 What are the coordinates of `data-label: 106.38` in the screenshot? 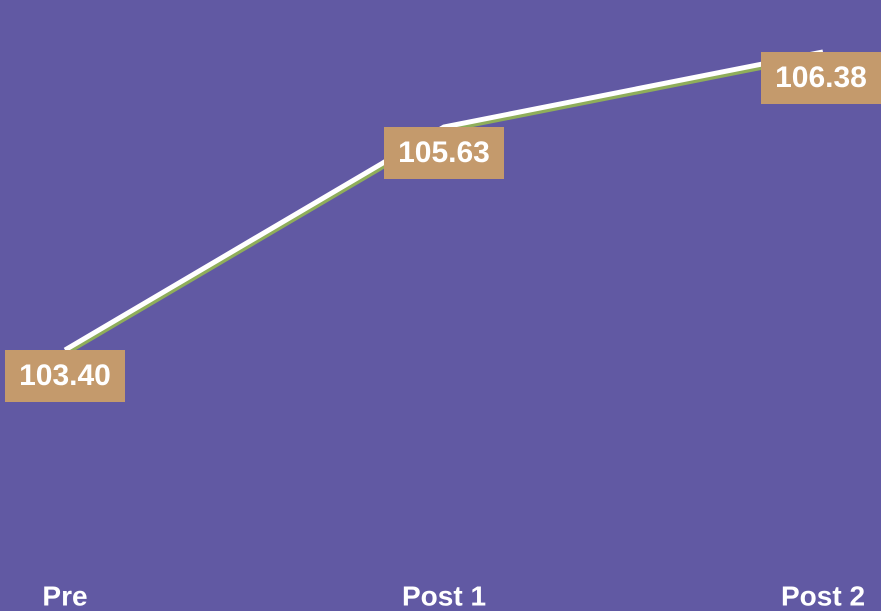 It's located at (821, 77).